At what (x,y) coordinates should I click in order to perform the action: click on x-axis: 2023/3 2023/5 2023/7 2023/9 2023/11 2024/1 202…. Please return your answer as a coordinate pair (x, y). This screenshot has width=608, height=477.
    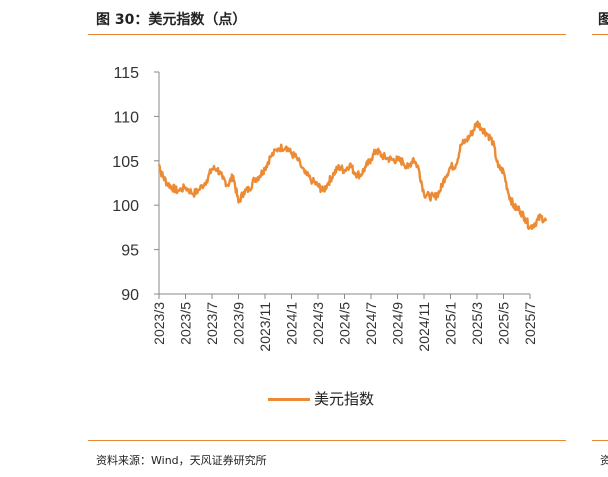
    Looking at the image, I should click on (344, 322).